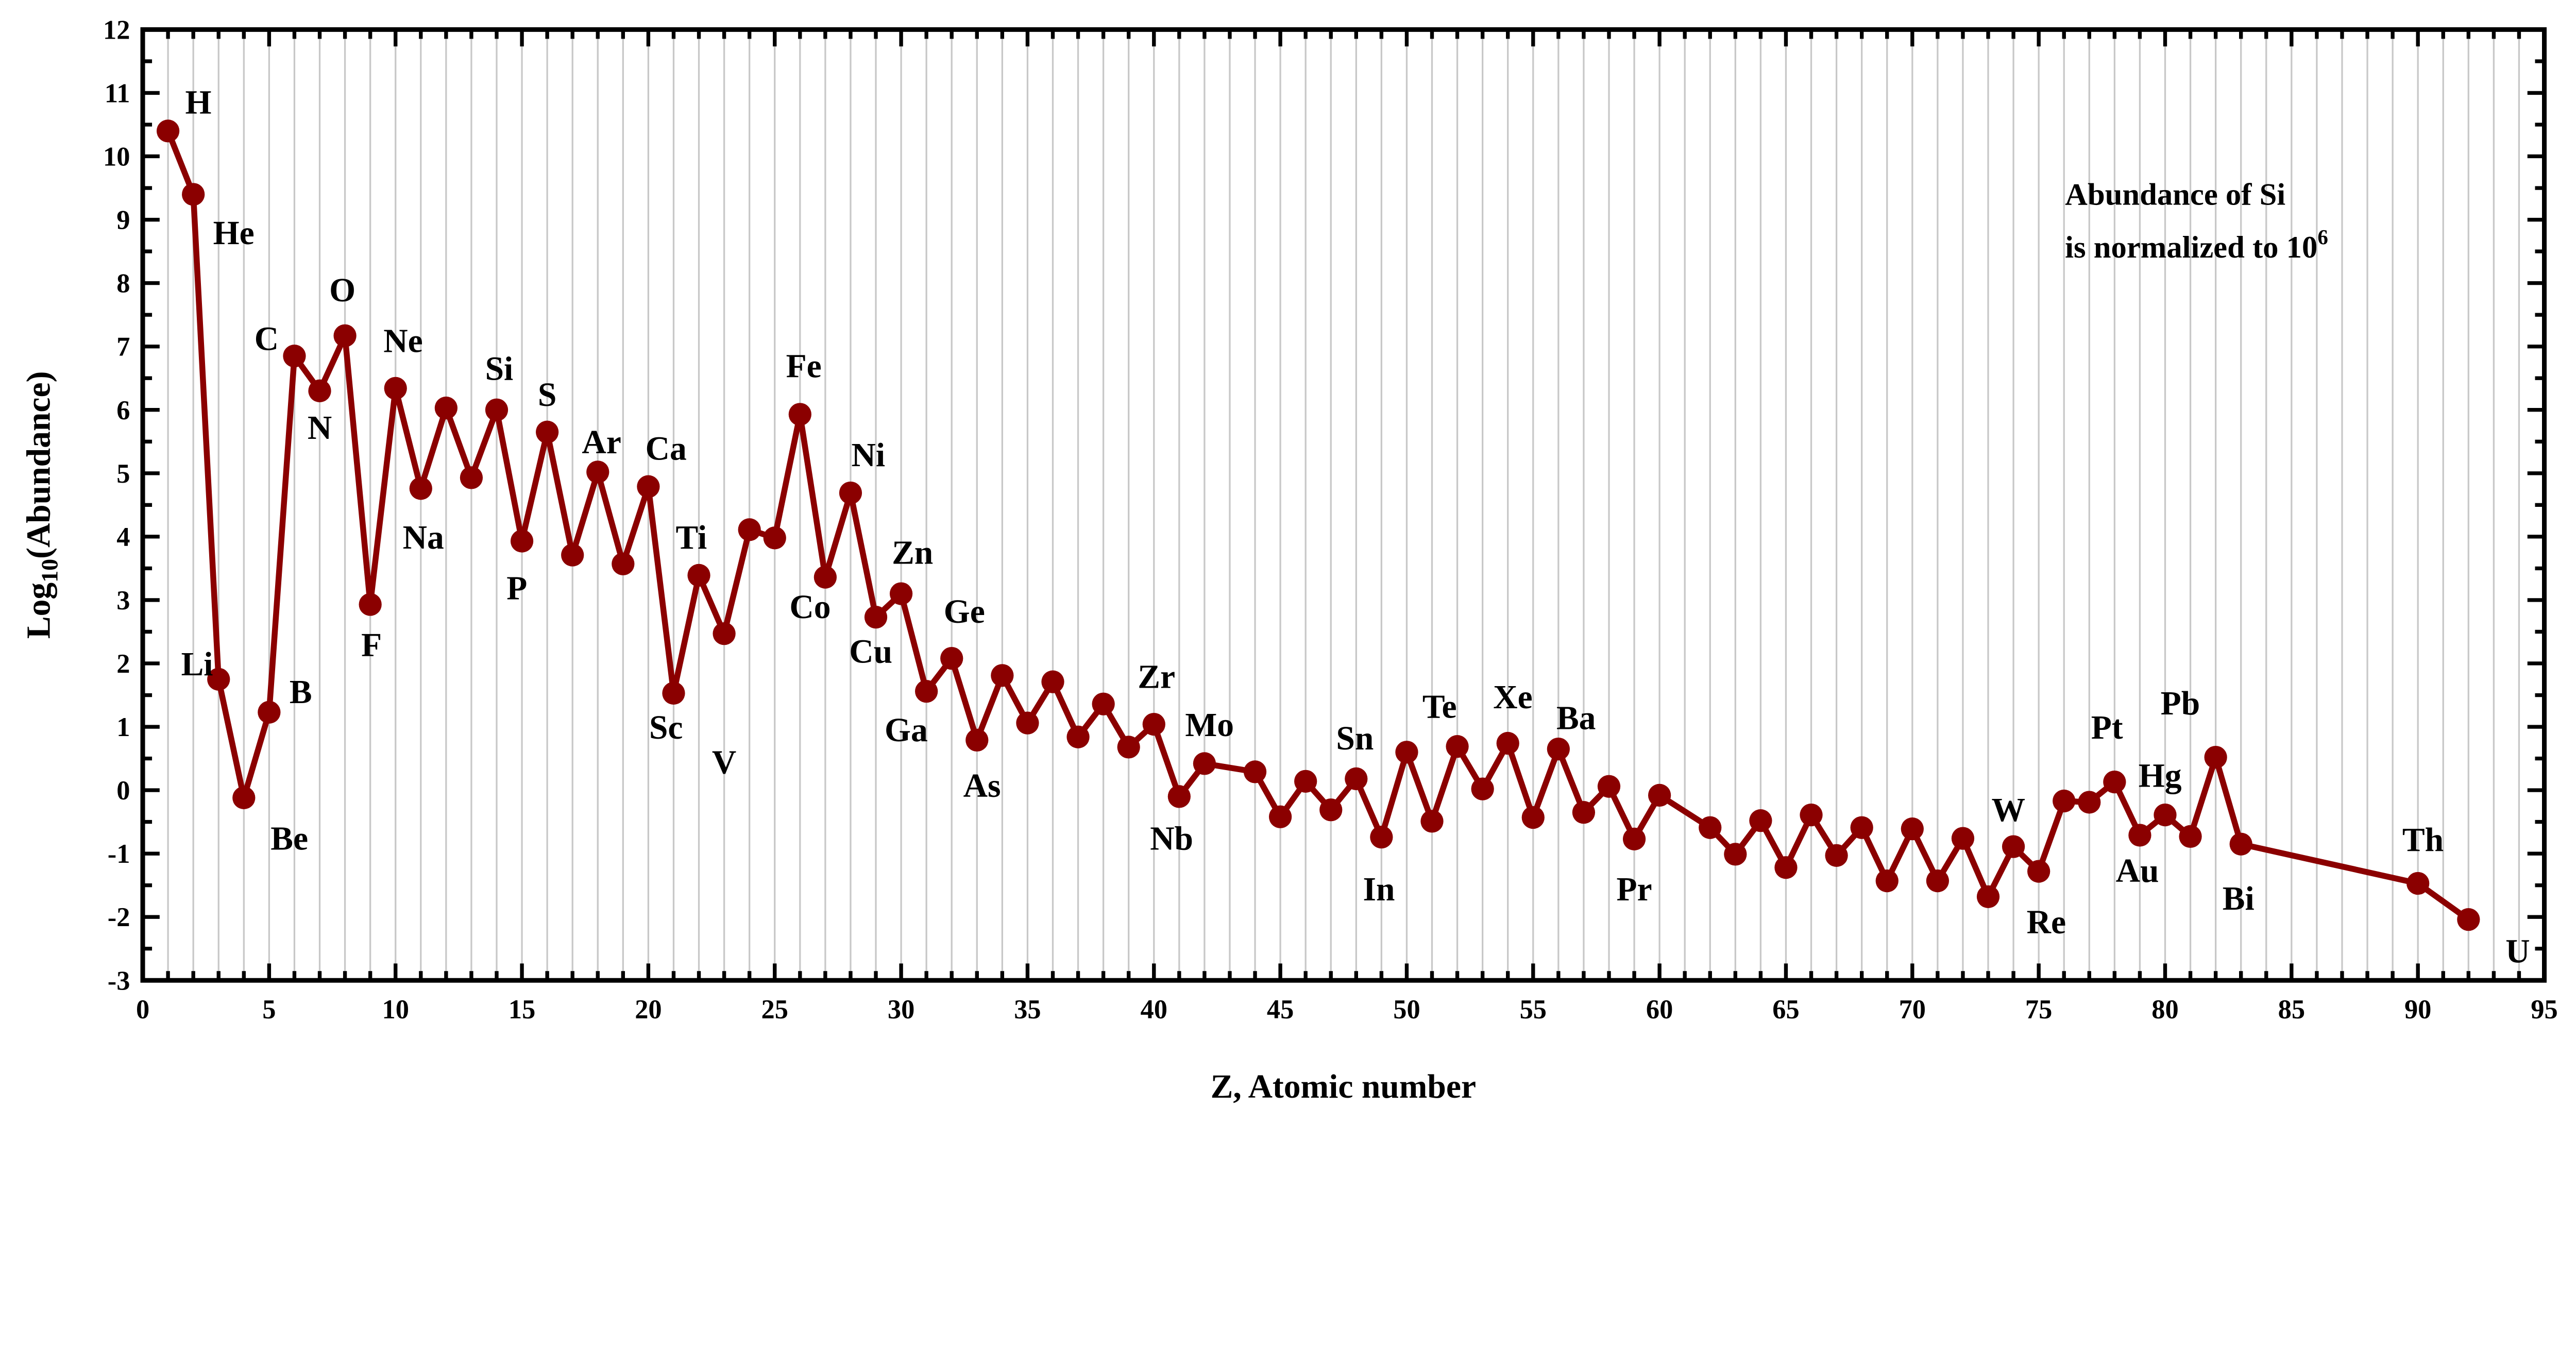 The width and height of the screenshot is (2576, 1365). What do you see at coordinates (123, 601) in the screenshot?
I see `y-tick-label: 3` at bounding box center [123, 601].